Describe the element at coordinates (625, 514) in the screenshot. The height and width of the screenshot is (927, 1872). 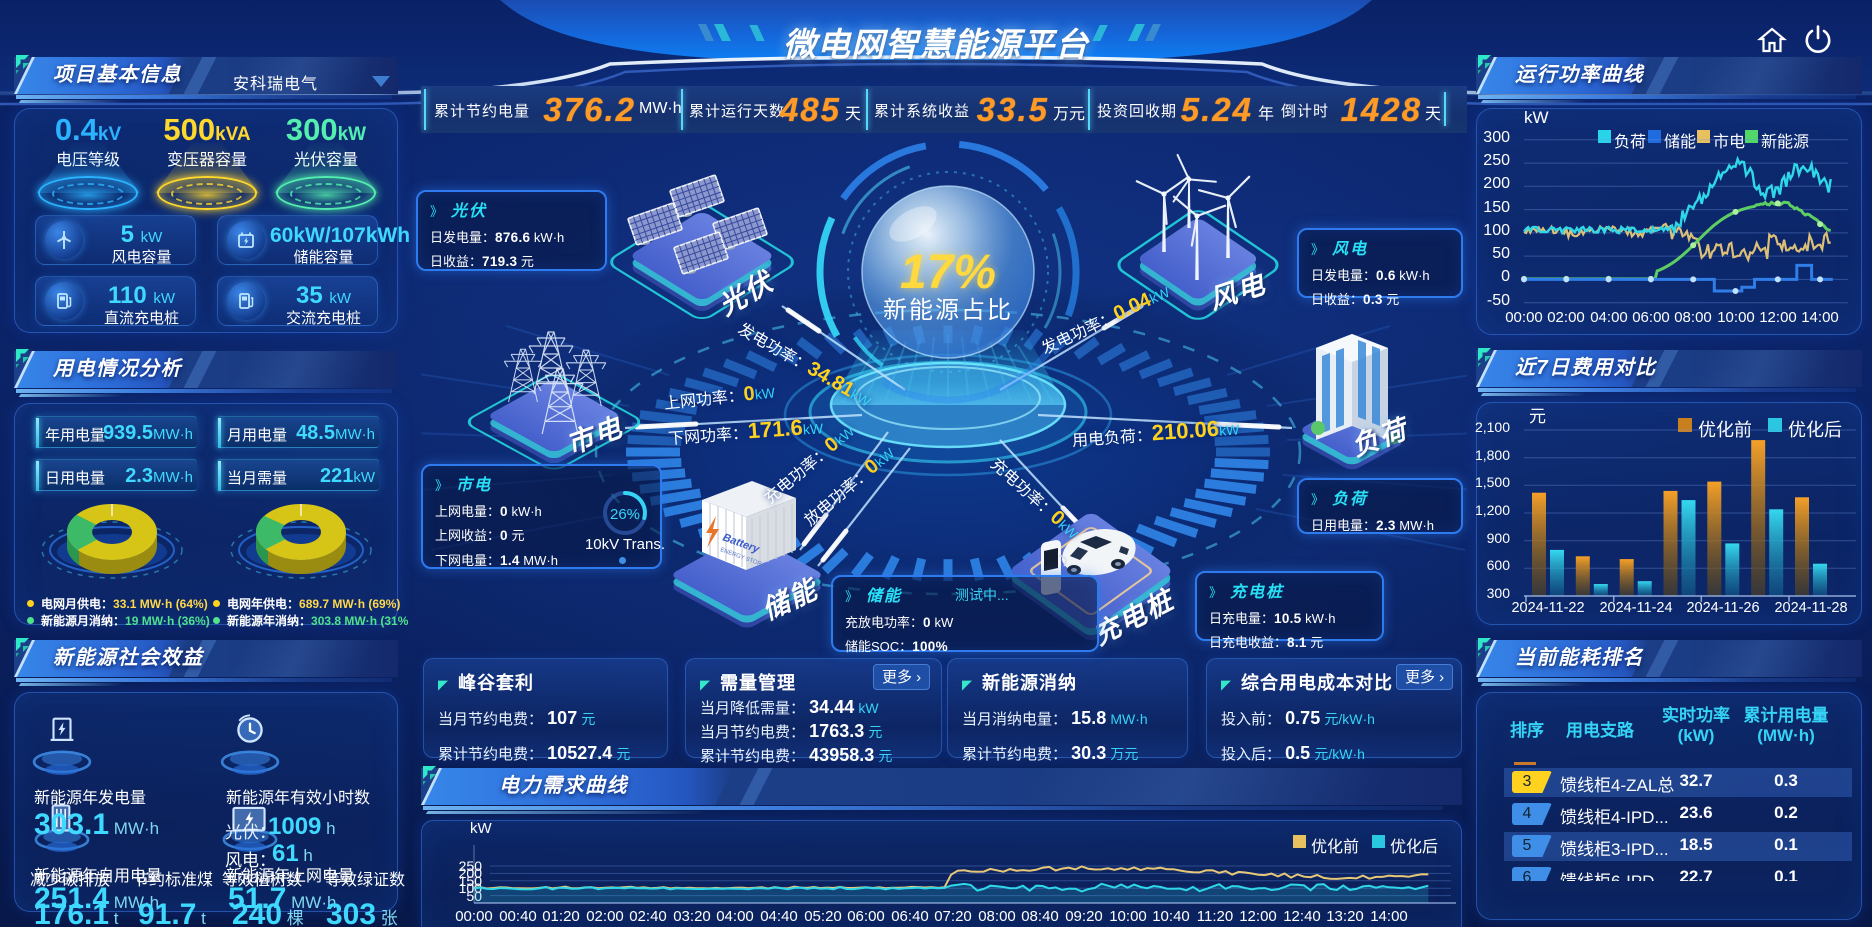
I see `svg-text: 26%` at that location.